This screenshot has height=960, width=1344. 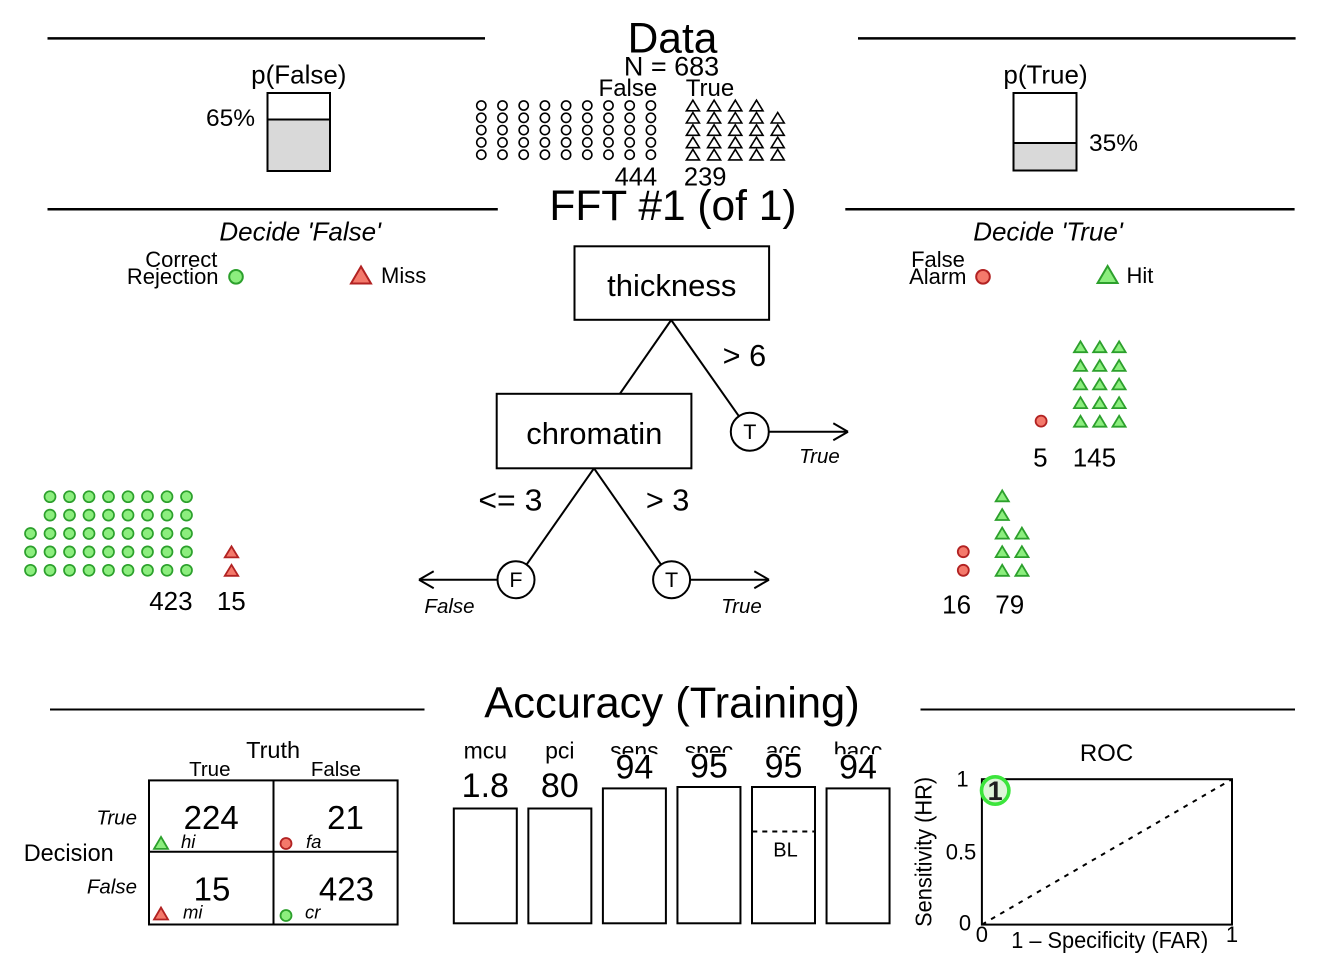 What do you see at coordinates (298, 75) in the screenshot?
I see `svg-text: p(False)` at bounding box center [298, 75].